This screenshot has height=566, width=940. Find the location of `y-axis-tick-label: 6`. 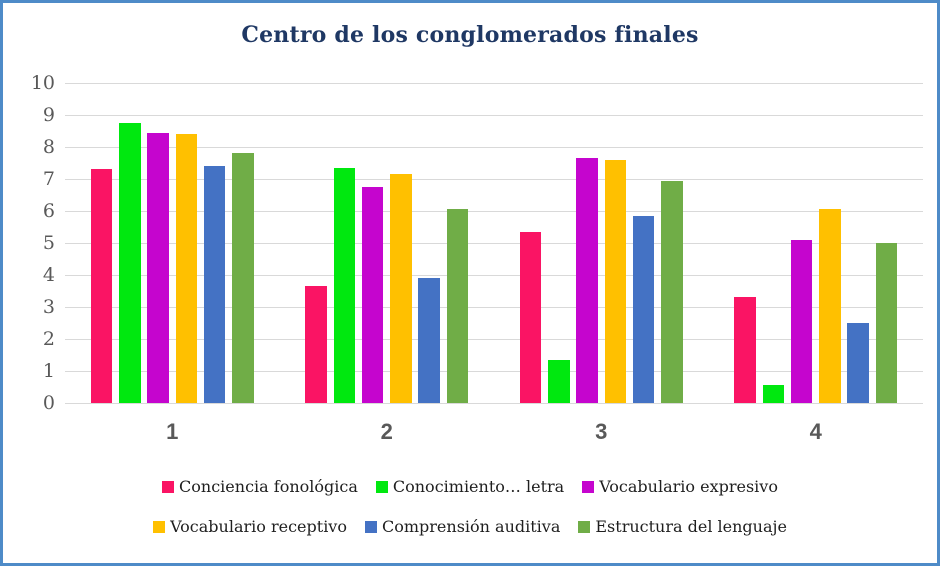

y-axis-tick-label: 6 is located at coordinates (48, 211).